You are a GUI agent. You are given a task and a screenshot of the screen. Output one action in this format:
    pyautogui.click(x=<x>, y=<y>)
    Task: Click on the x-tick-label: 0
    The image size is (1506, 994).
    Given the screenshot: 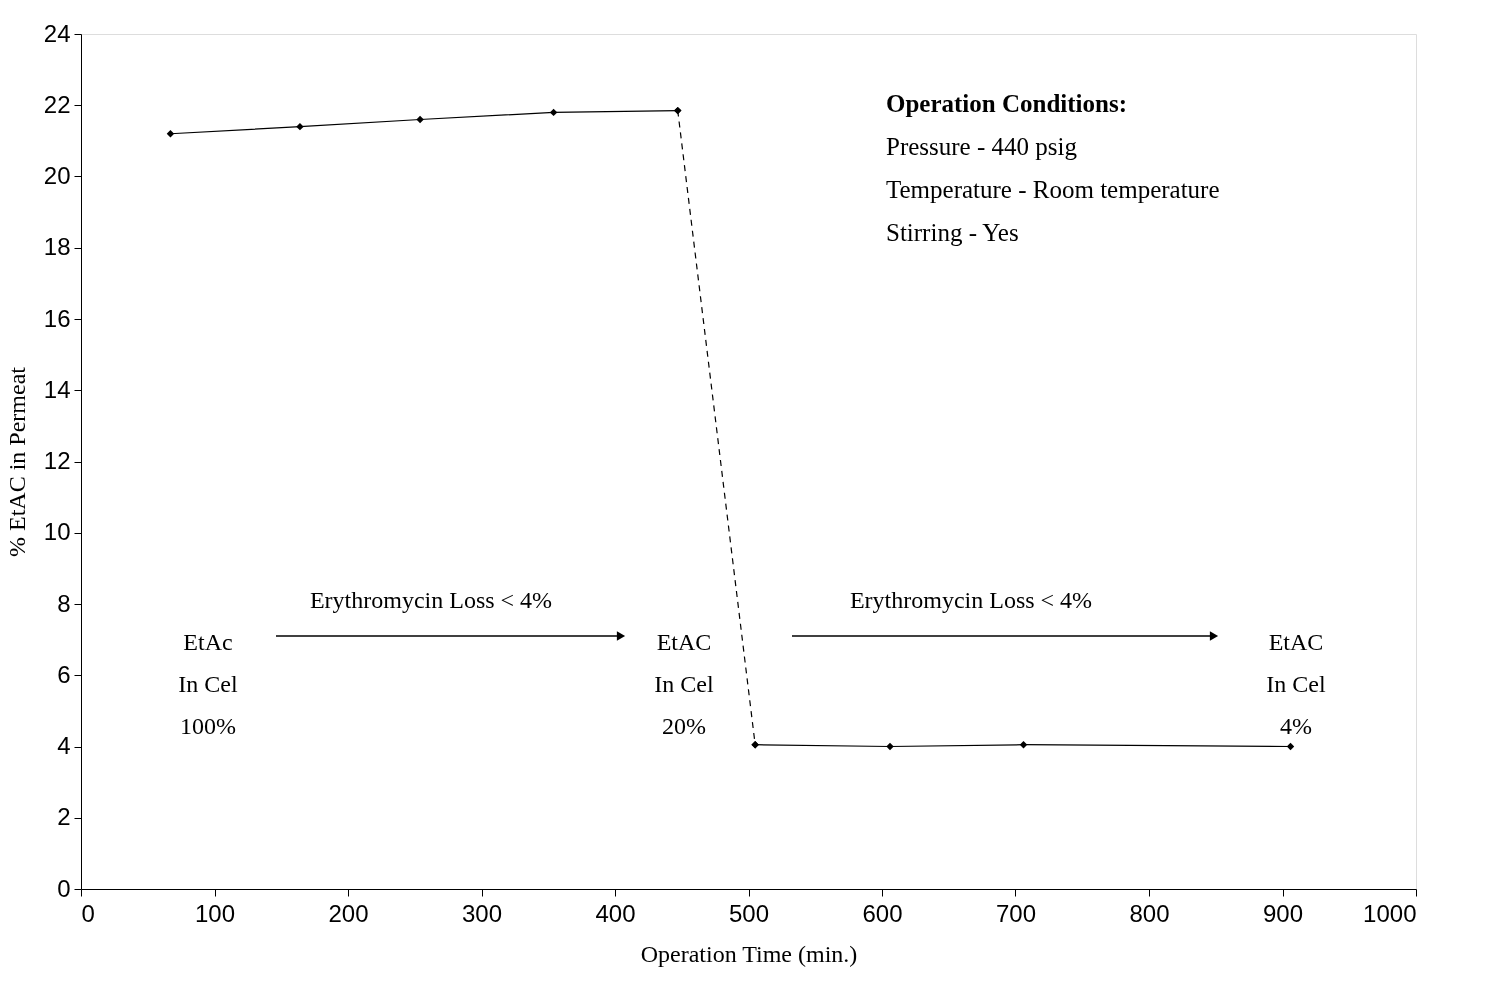 What is the action you would take?
    pyautogui.click(x=88, y=913)
    